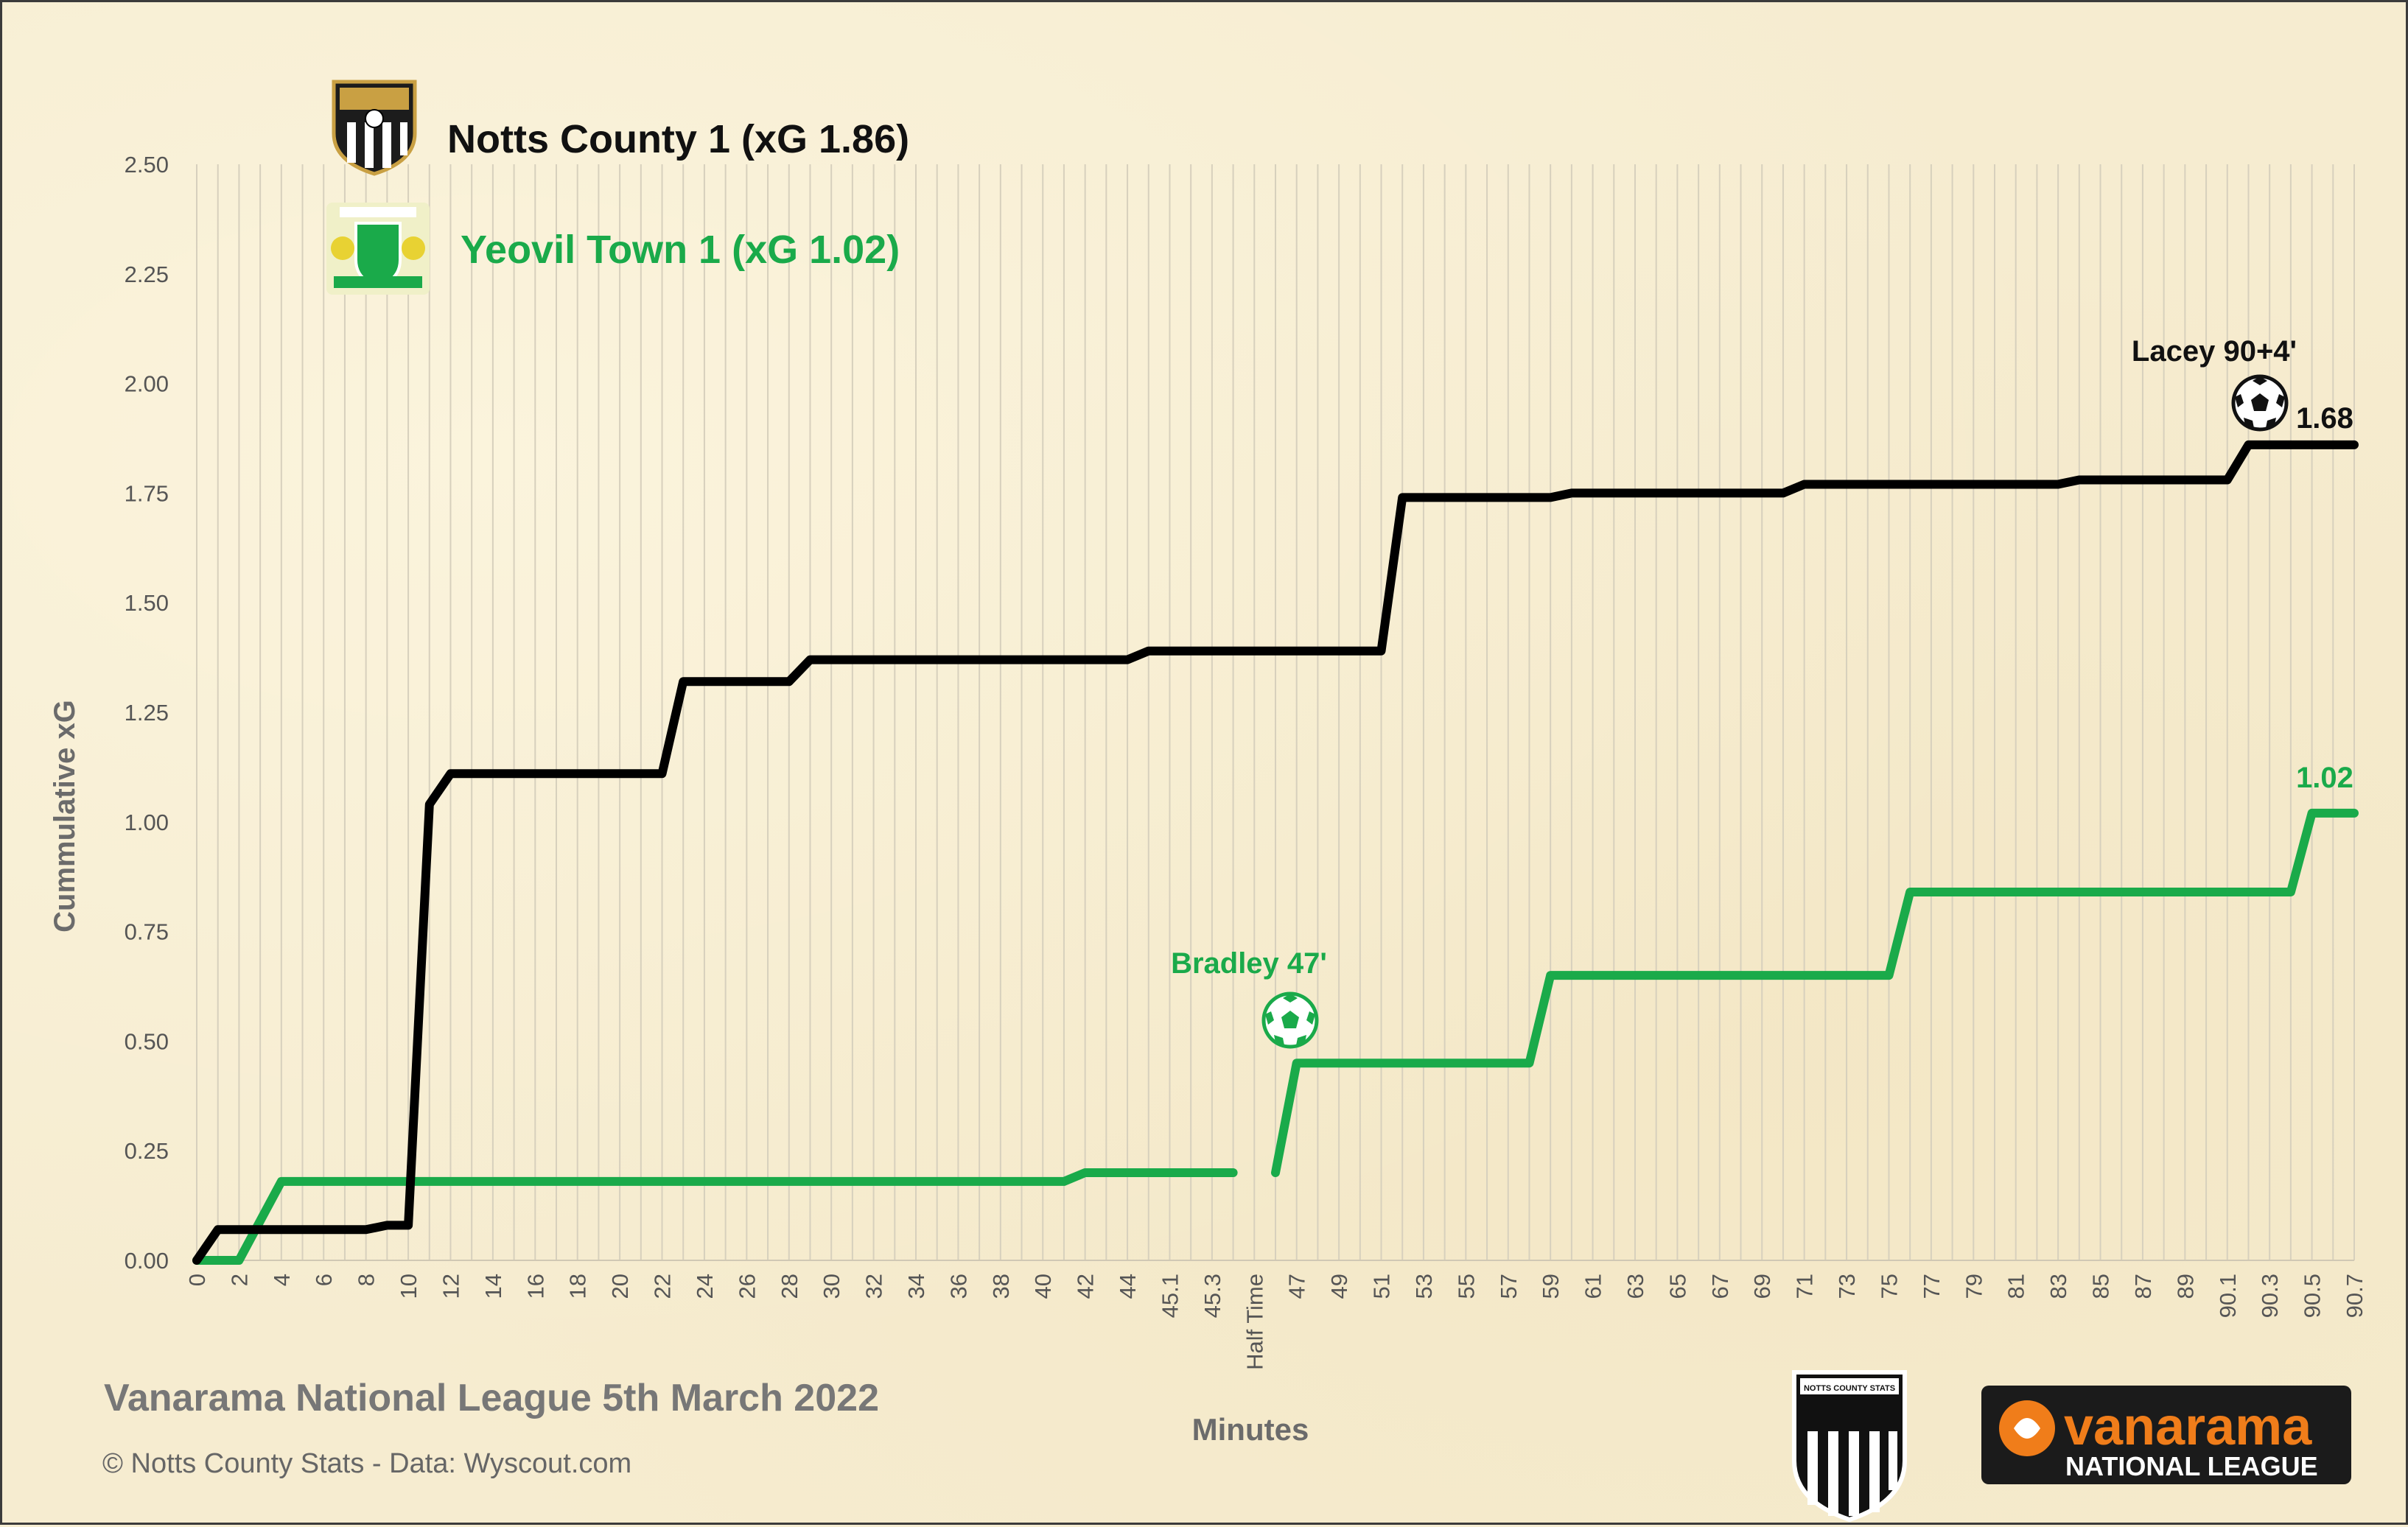  Describe the element at coordinates (535, 1287) in the screenshot. I see `x-tick-label: 16` at that location.